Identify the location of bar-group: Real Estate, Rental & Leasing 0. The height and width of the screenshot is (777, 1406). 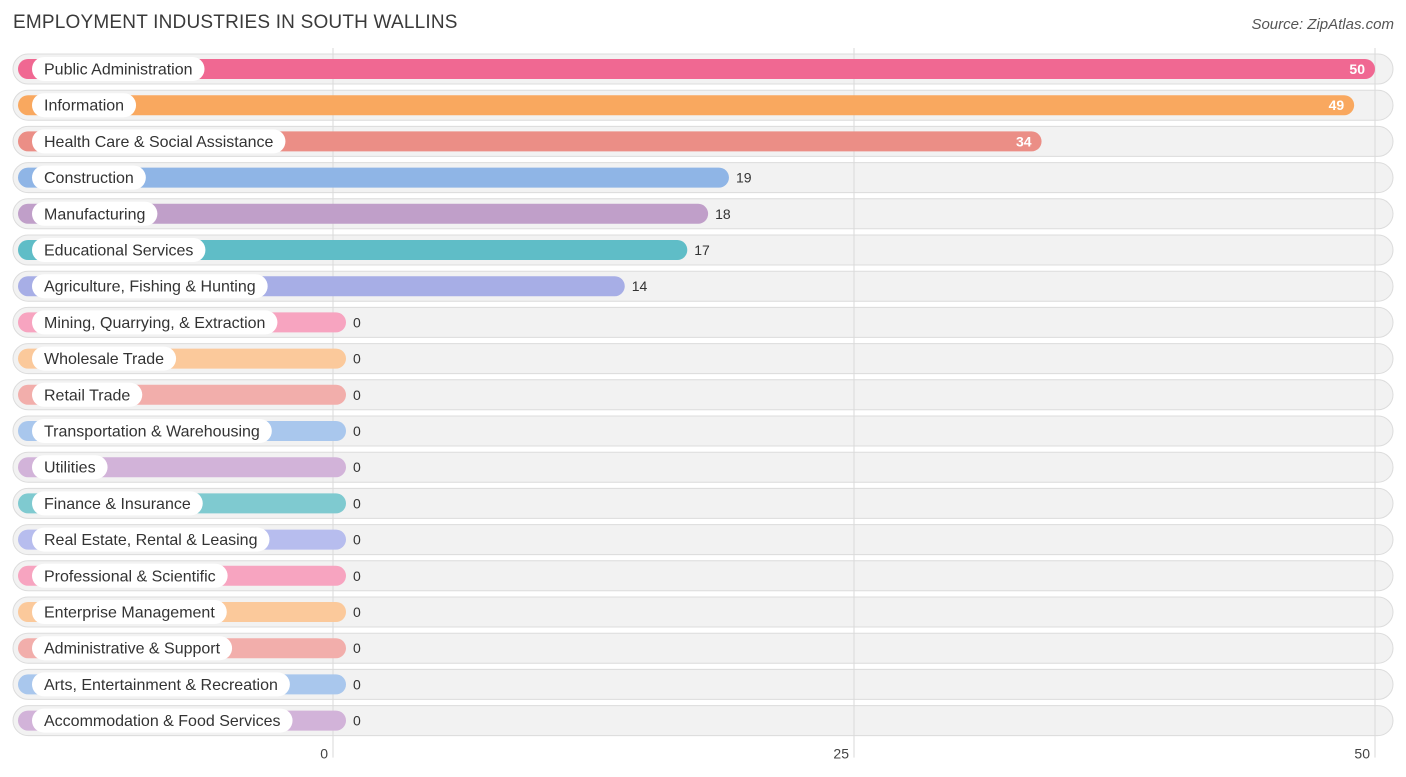
(189, 539).